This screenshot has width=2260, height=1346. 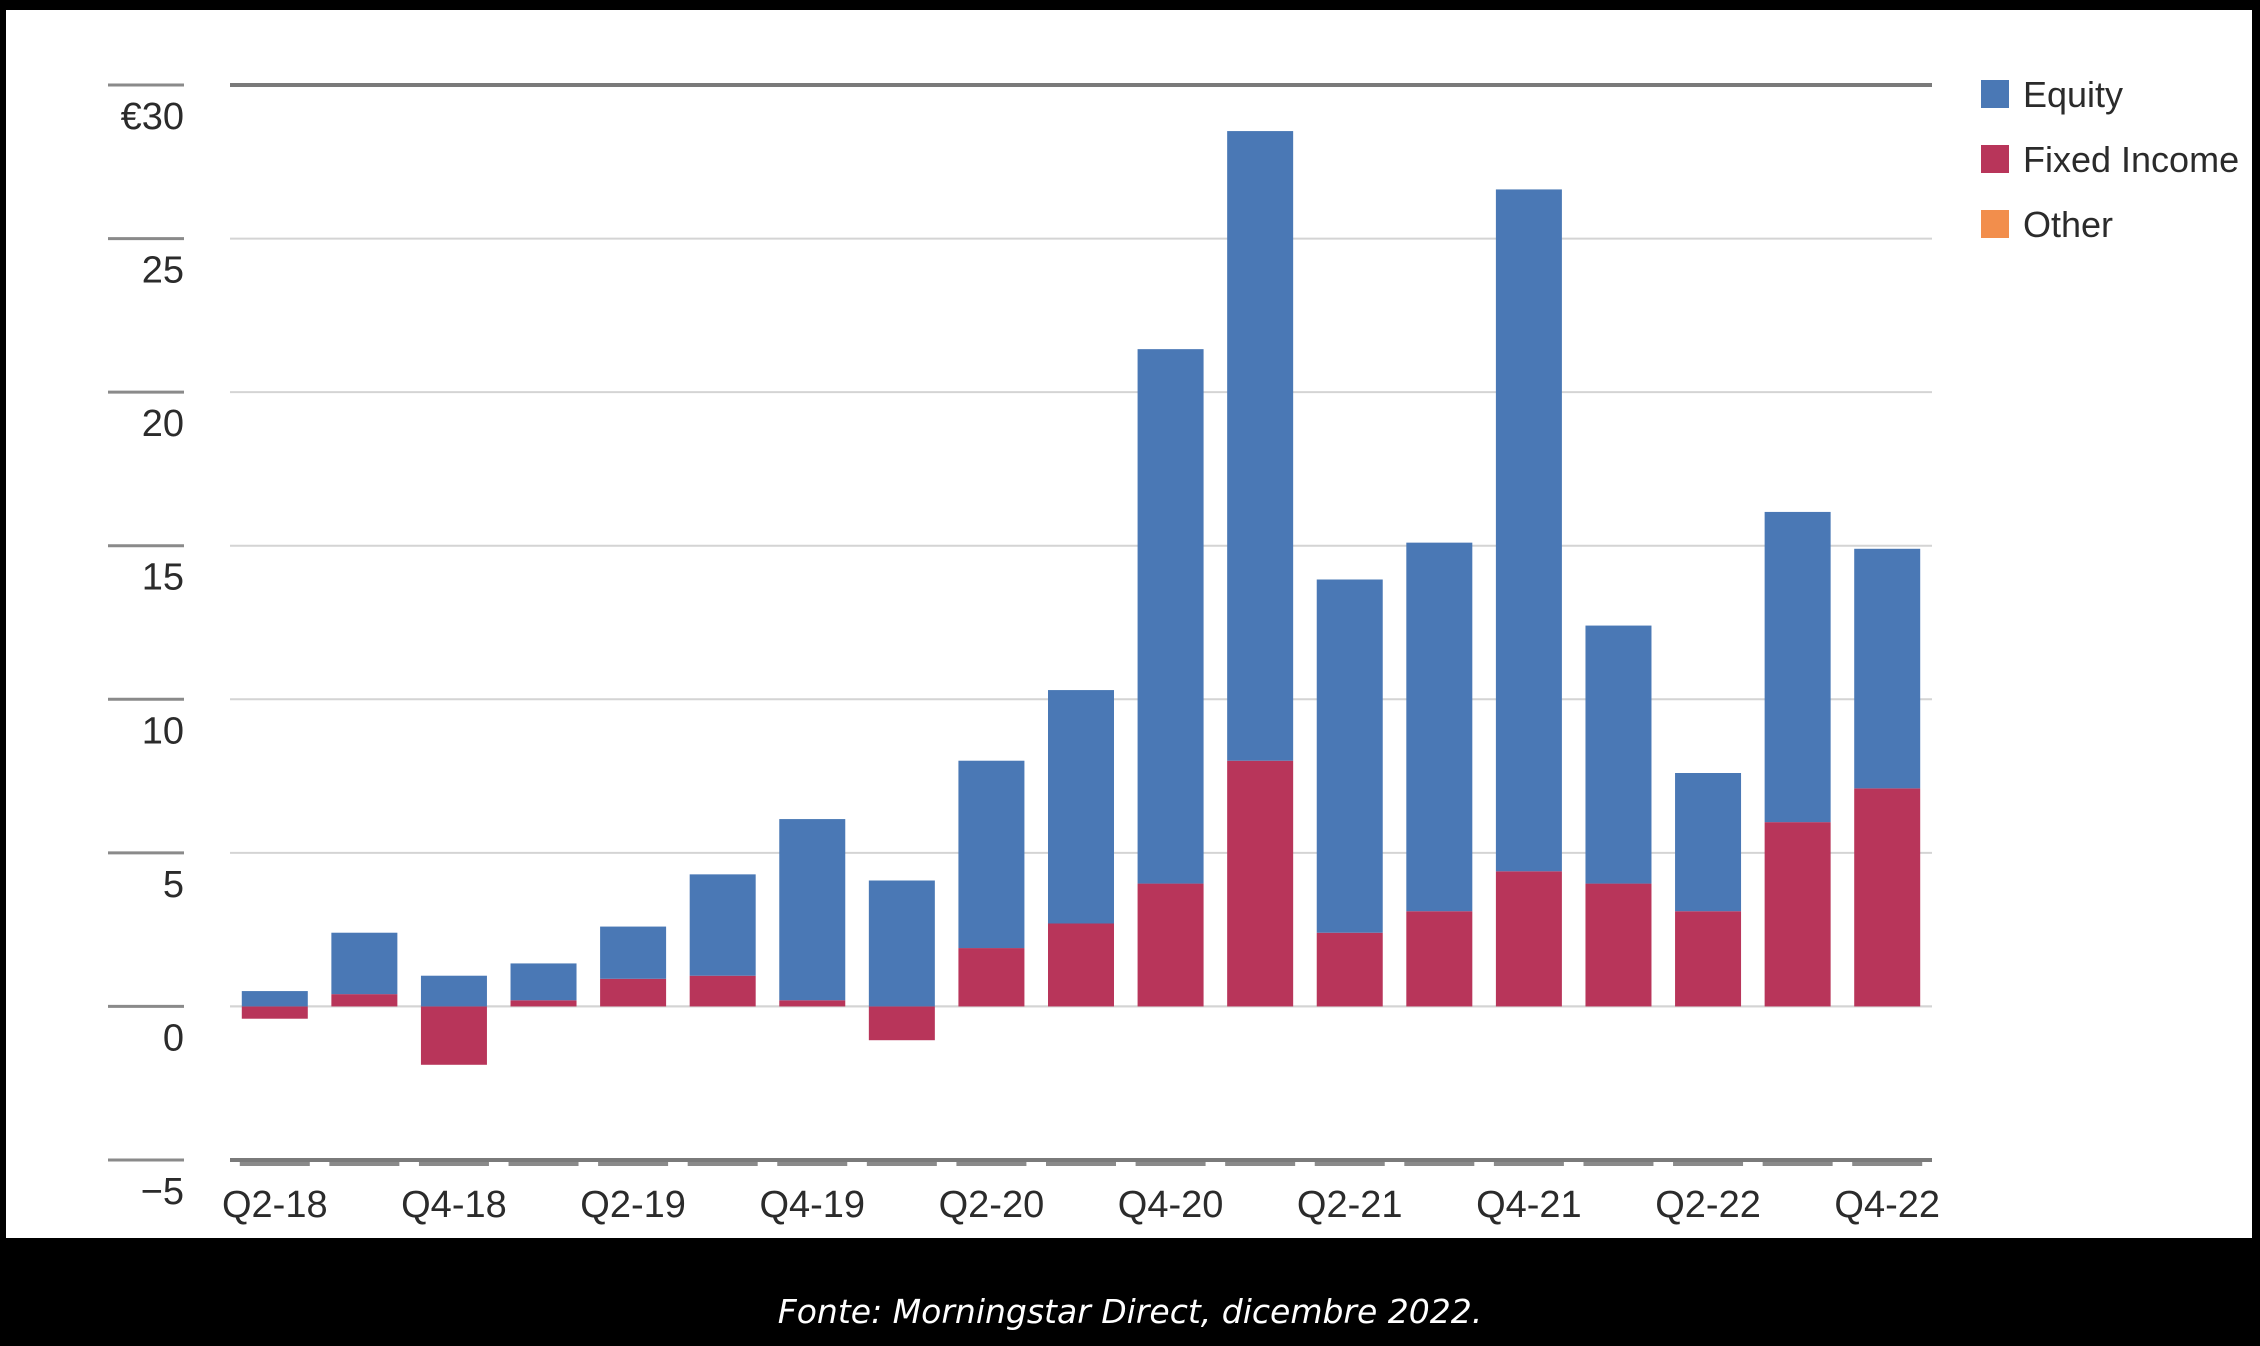 What do you see at coordinates (163, 271) in the screenshot?
I see `y-tick-label: 25` at bounding box center [163, 271].